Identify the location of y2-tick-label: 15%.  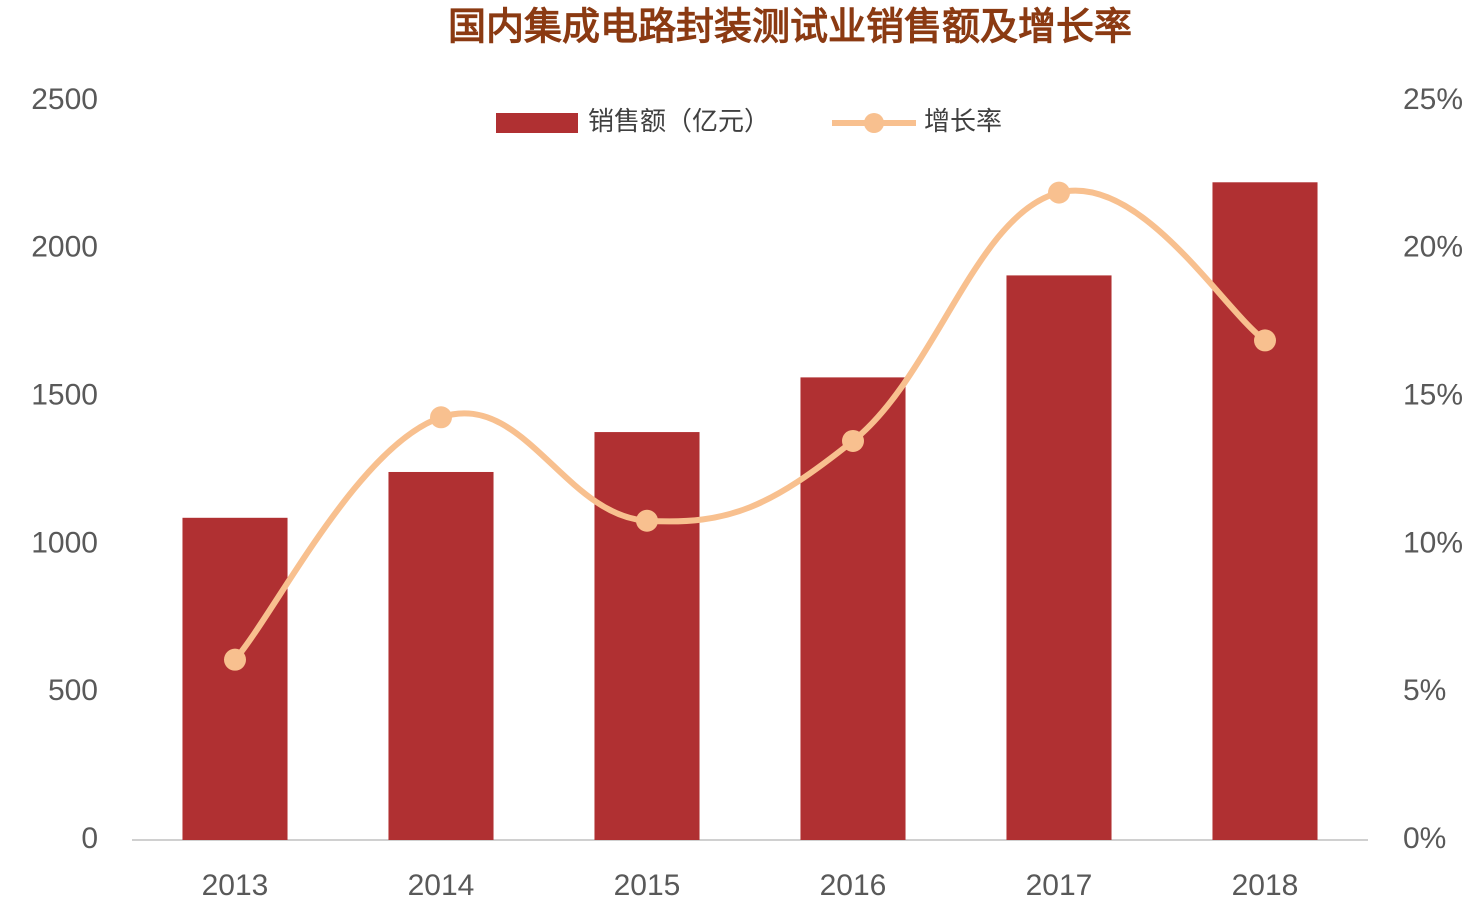
(1433, 395).